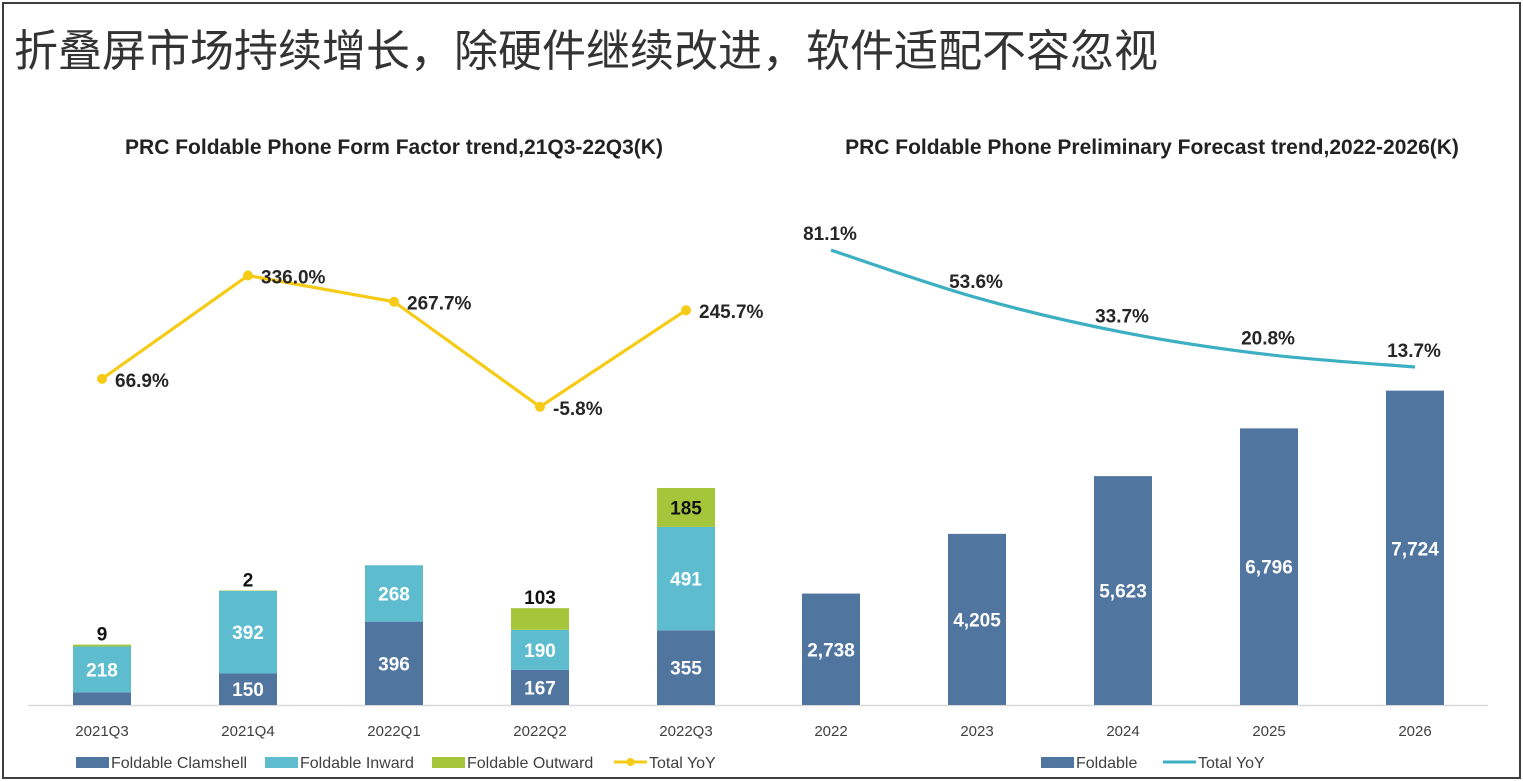 Image resolution: width=1523 pixels, height=781 pixels. I want to click on bar-foldable-outward-2022Q2, so click(540, 619).